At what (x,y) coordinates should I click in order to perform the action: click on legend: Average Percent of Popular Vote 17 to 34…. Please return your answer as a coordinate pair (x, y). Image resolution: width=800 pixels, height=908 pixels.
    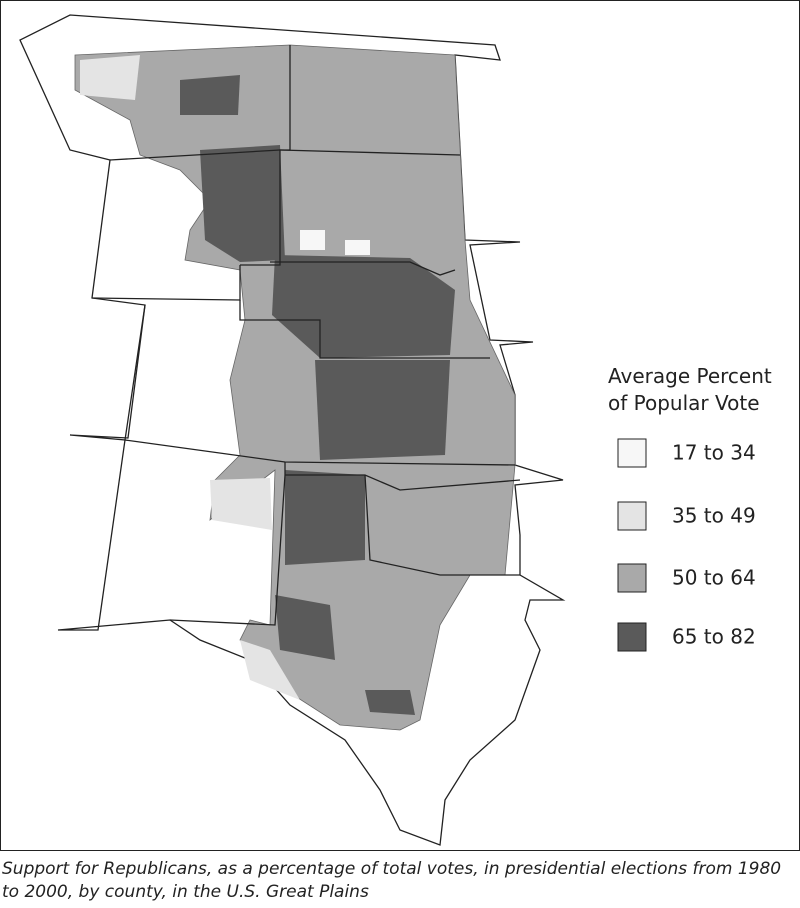
    Looking at the image, I should click on (690, 508).